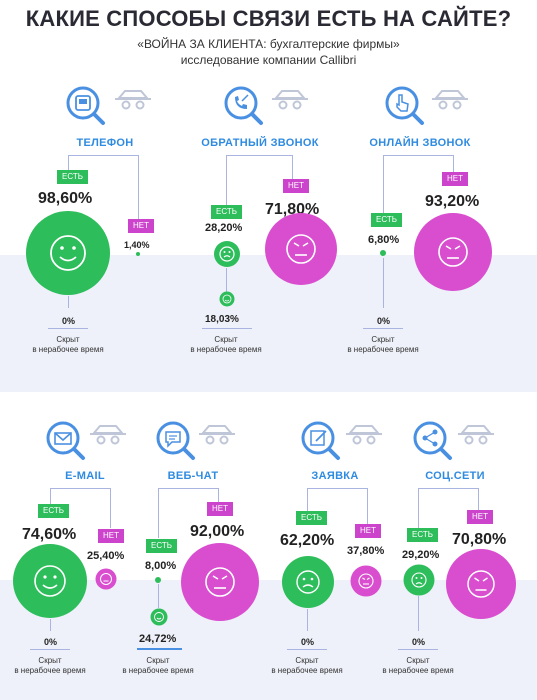 This screenshot has height=700, width=537. What do you see at coordinates (224, 228) in the screenshot?
I see `yes-value: 28,20%` at bounding box center [224, 228].